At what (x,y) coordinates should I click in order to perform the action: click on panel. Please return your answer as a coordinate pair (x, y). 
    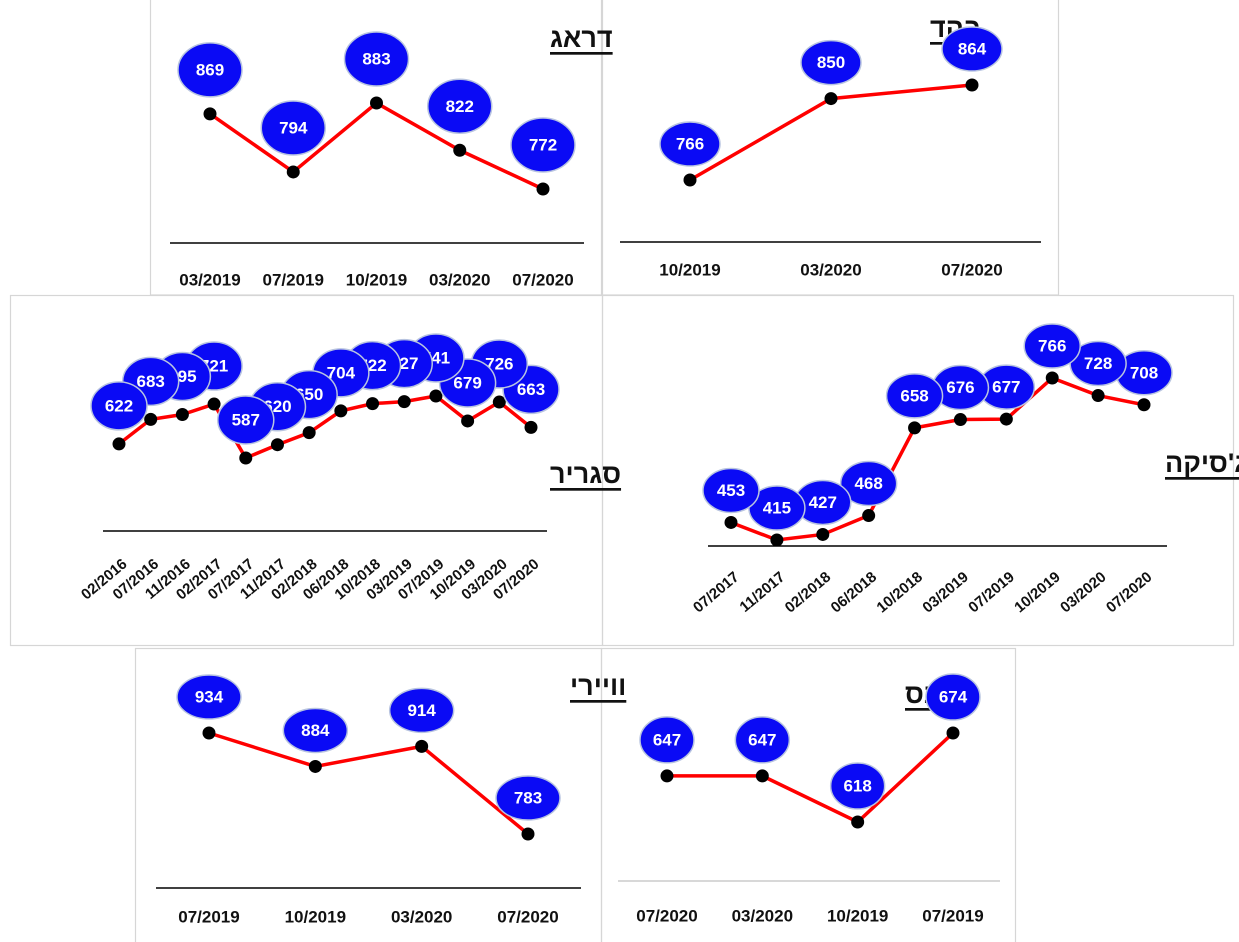
    Looking at the image, I should click on (808, 794).